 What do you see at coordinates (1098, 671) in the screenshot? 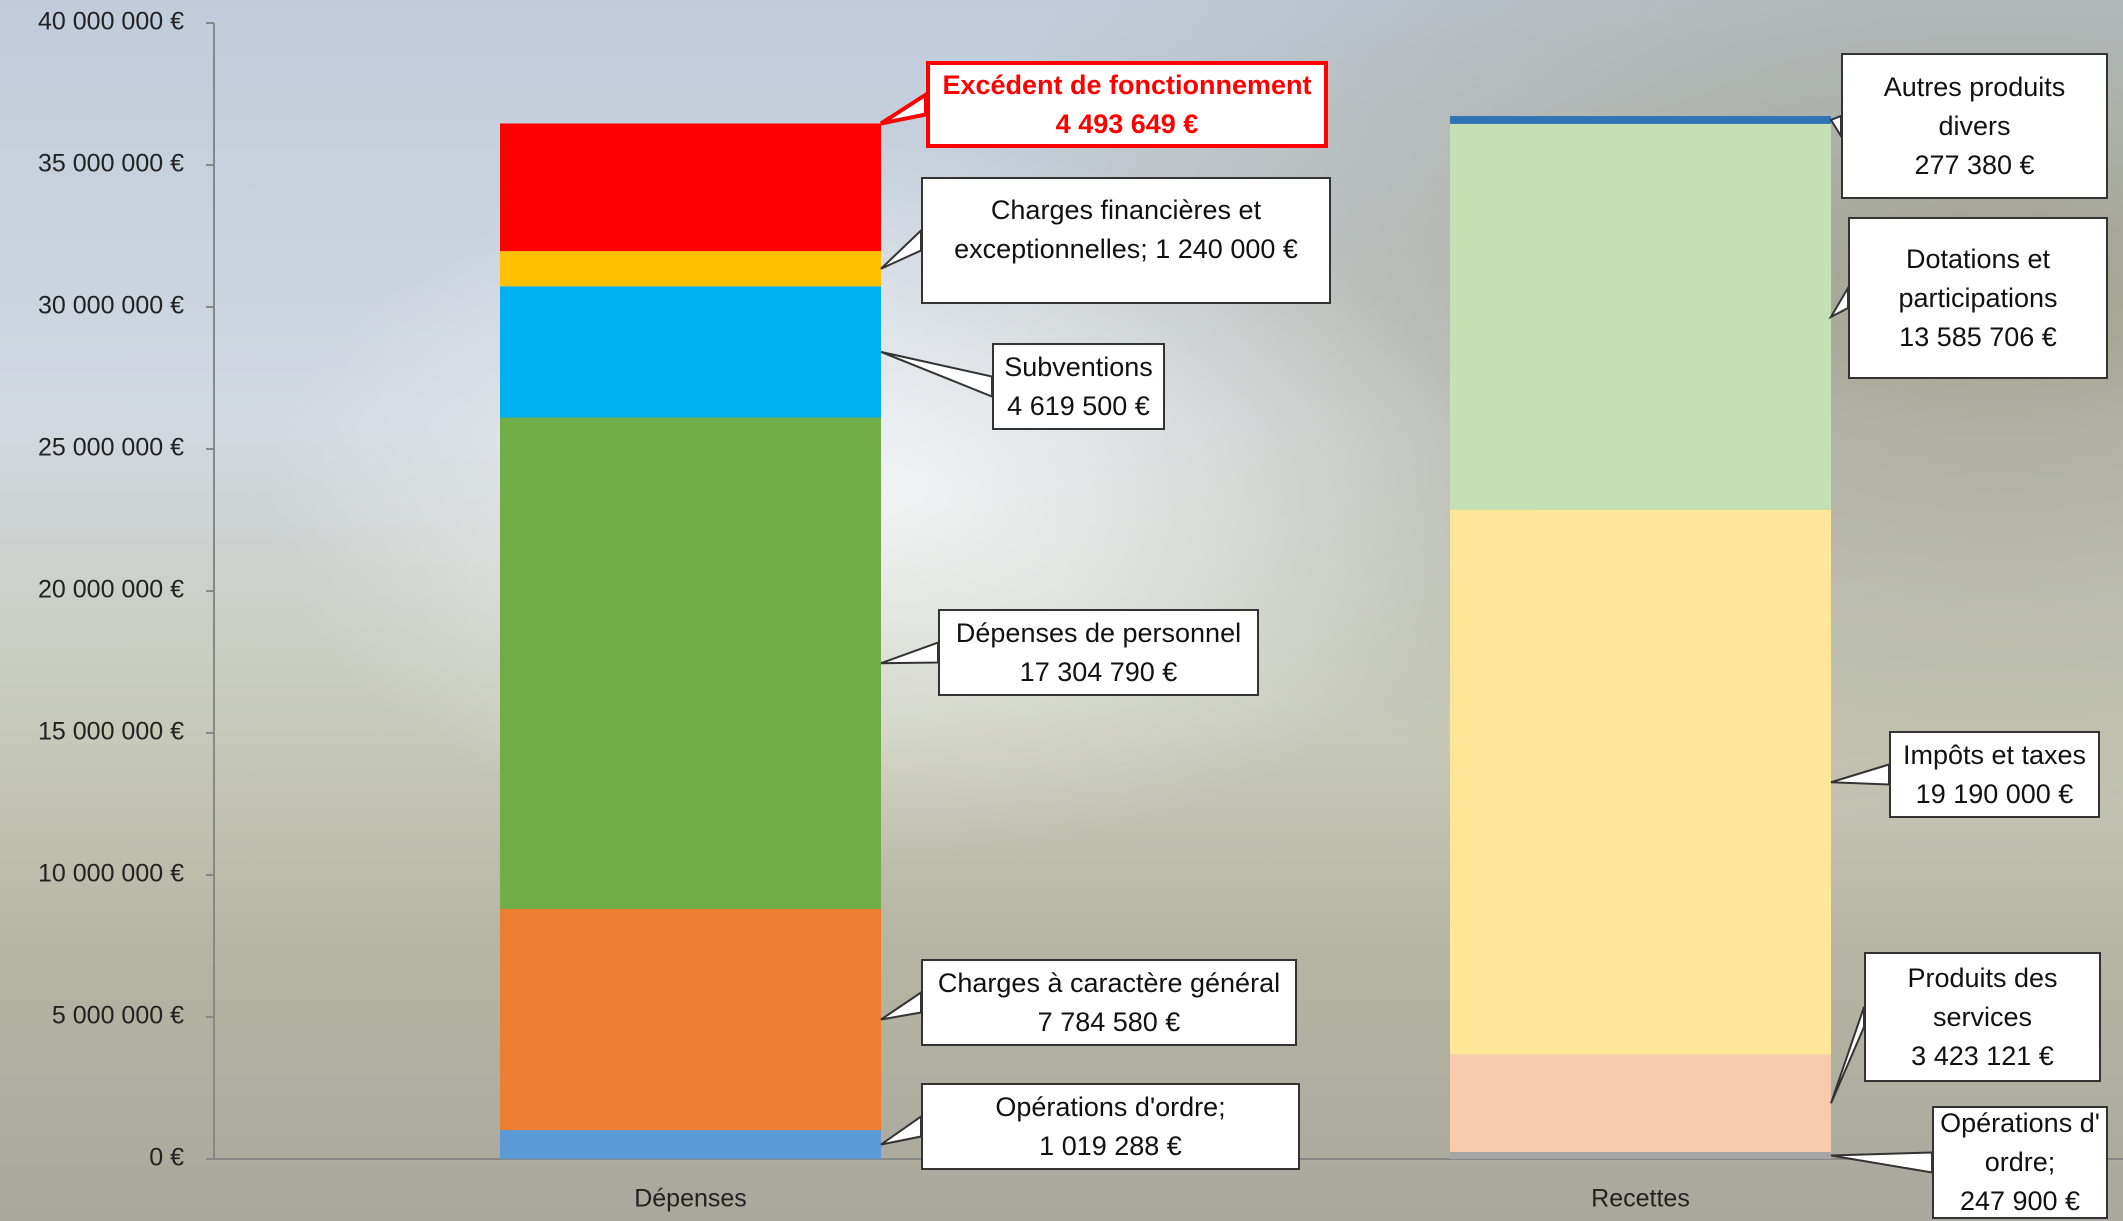
I see `data-label-value: 17 304 790 €` at bounding box center [1098, 671].